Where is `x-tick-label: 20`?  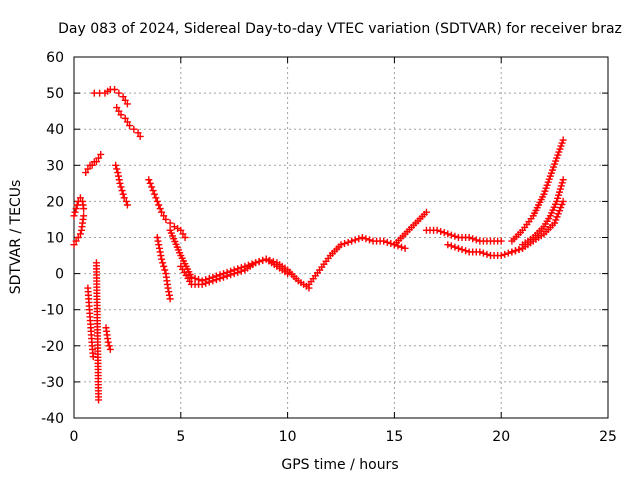 x-tick-label: 20 is located at coordinates (501, 437).